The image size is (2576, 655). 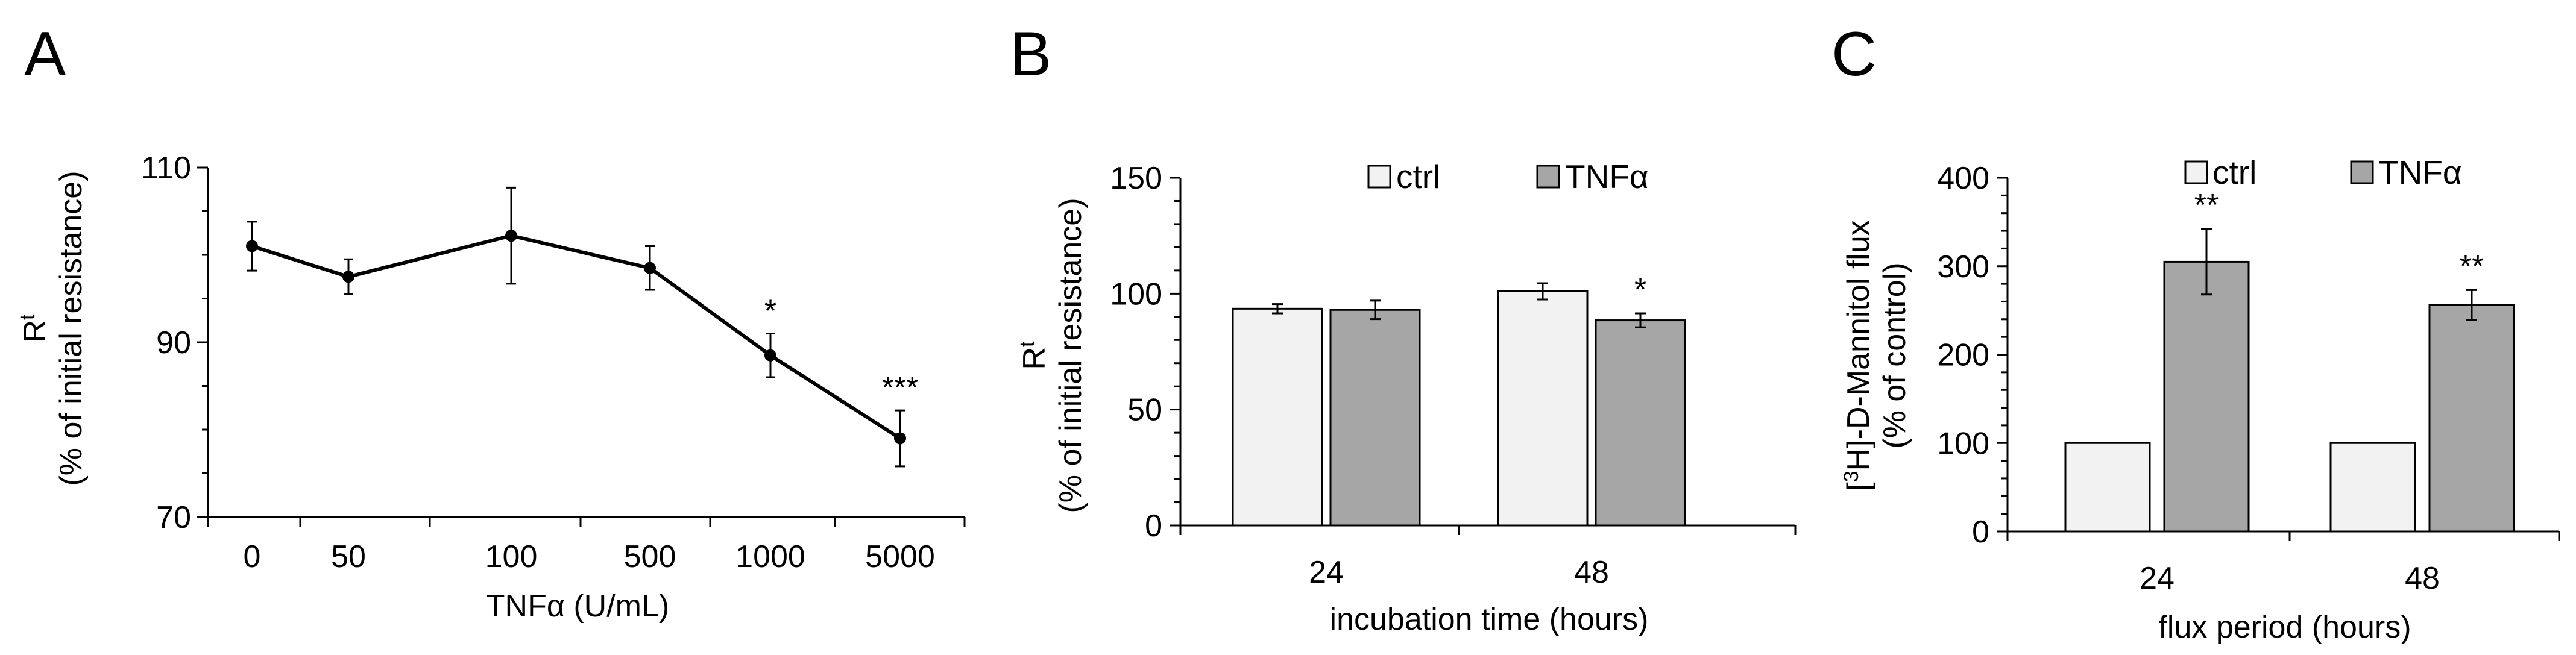 What do you see at coordinates (348, 556) in the screenshot?
I see `panel-a-x-tick-label: 50` at bounding box center [348, 556].